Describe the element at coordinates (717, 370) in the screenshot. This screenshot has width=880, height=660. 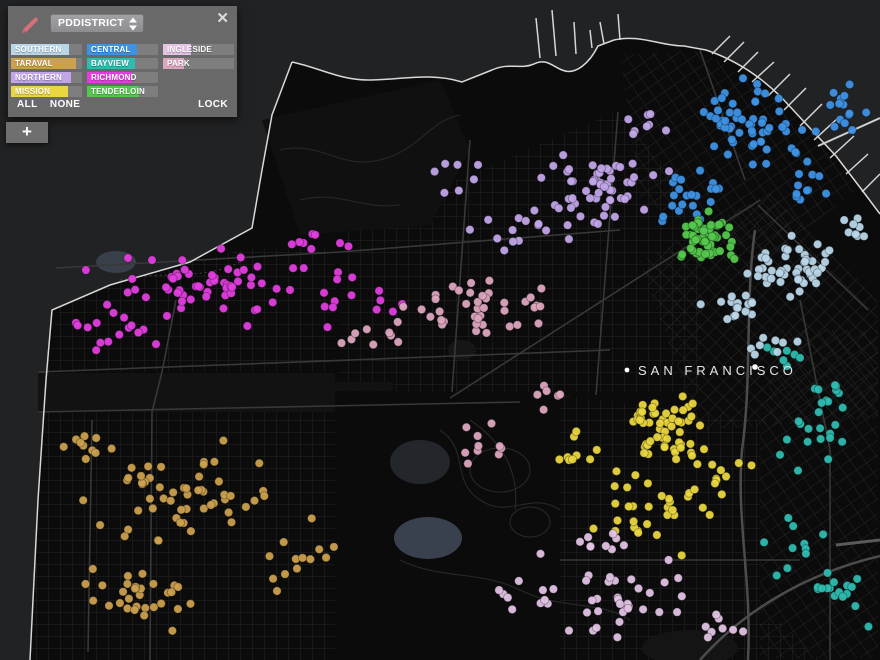
I see `city-label: SAN FRANCISCO` at that location.